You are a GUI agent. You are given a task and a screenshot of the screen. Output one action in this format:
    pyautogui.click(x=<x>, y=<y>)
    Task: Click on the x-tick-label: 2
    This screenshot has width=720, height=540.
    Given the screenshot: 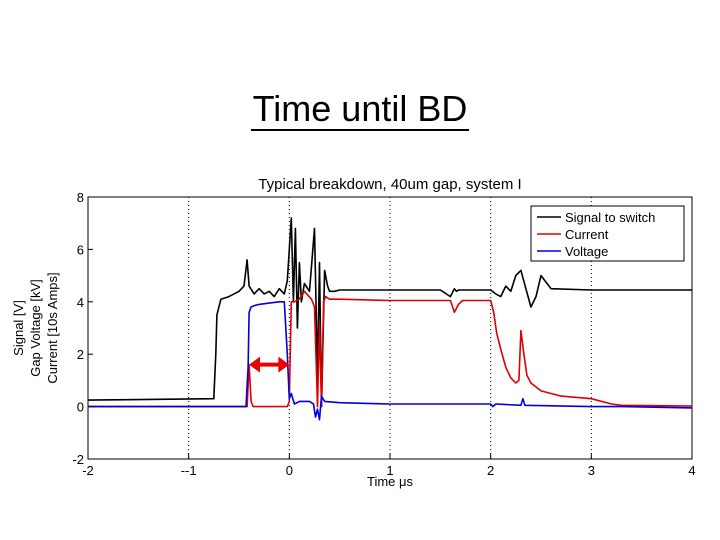 What is the action you would take?
    pyautogui.click(x=490, y=470)
    